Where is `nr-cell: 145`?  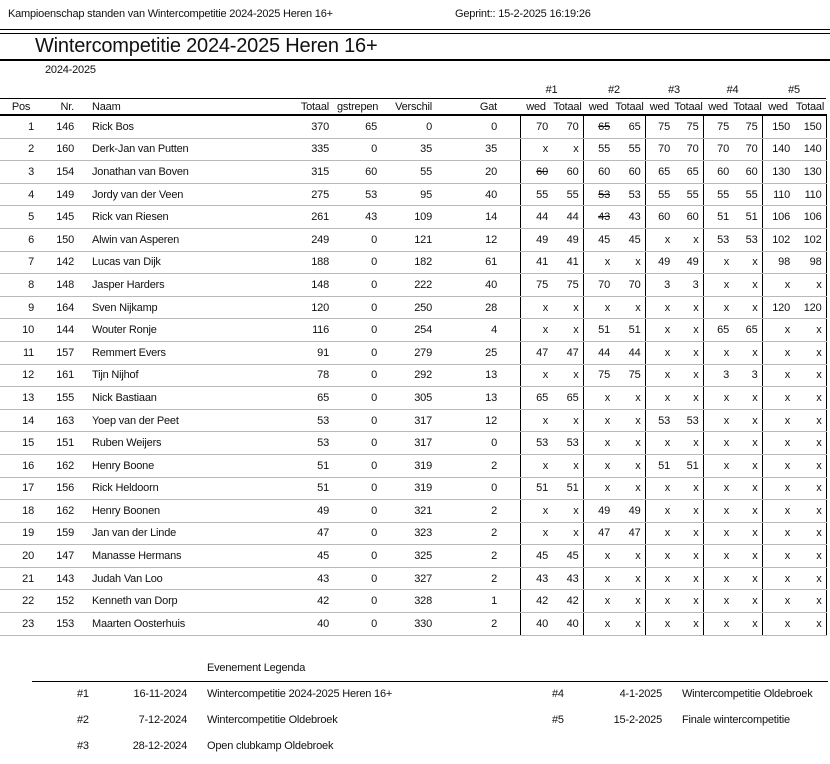 nr-cell: 145 is located at coordinates (62, 217).